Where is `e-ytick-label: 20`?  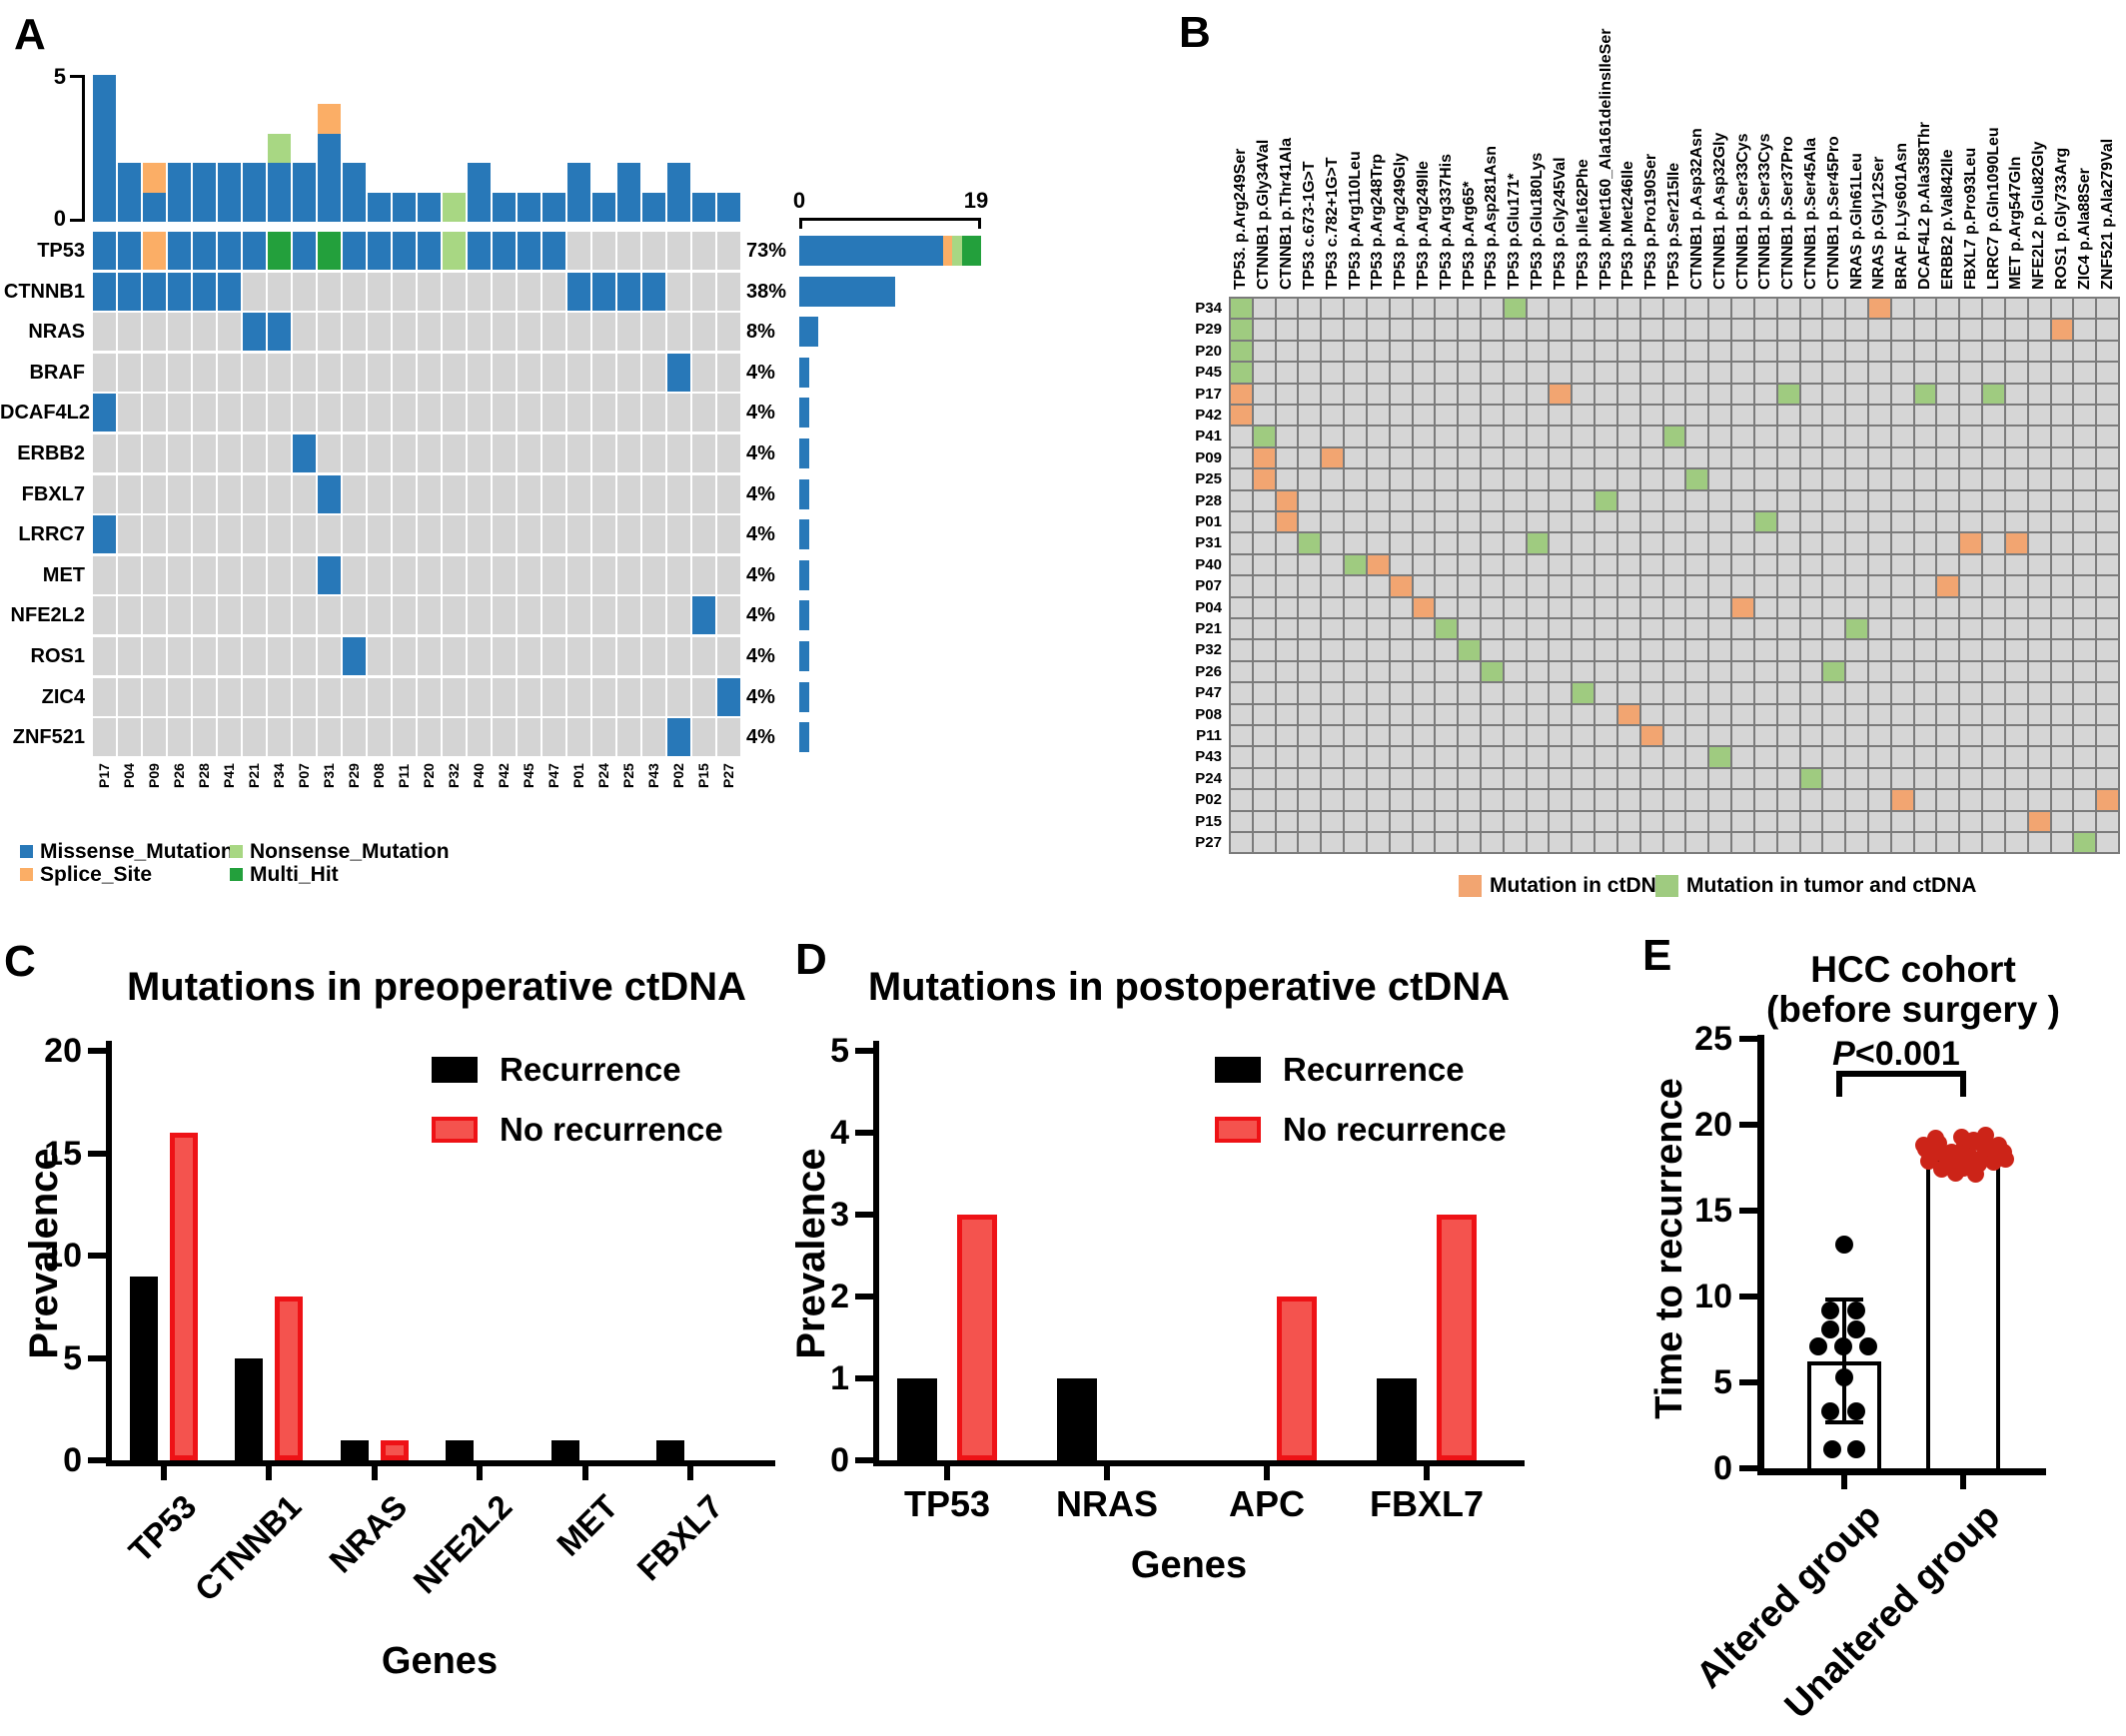
e-ytick-label: 20 is located at coordinates (1713, 1125).